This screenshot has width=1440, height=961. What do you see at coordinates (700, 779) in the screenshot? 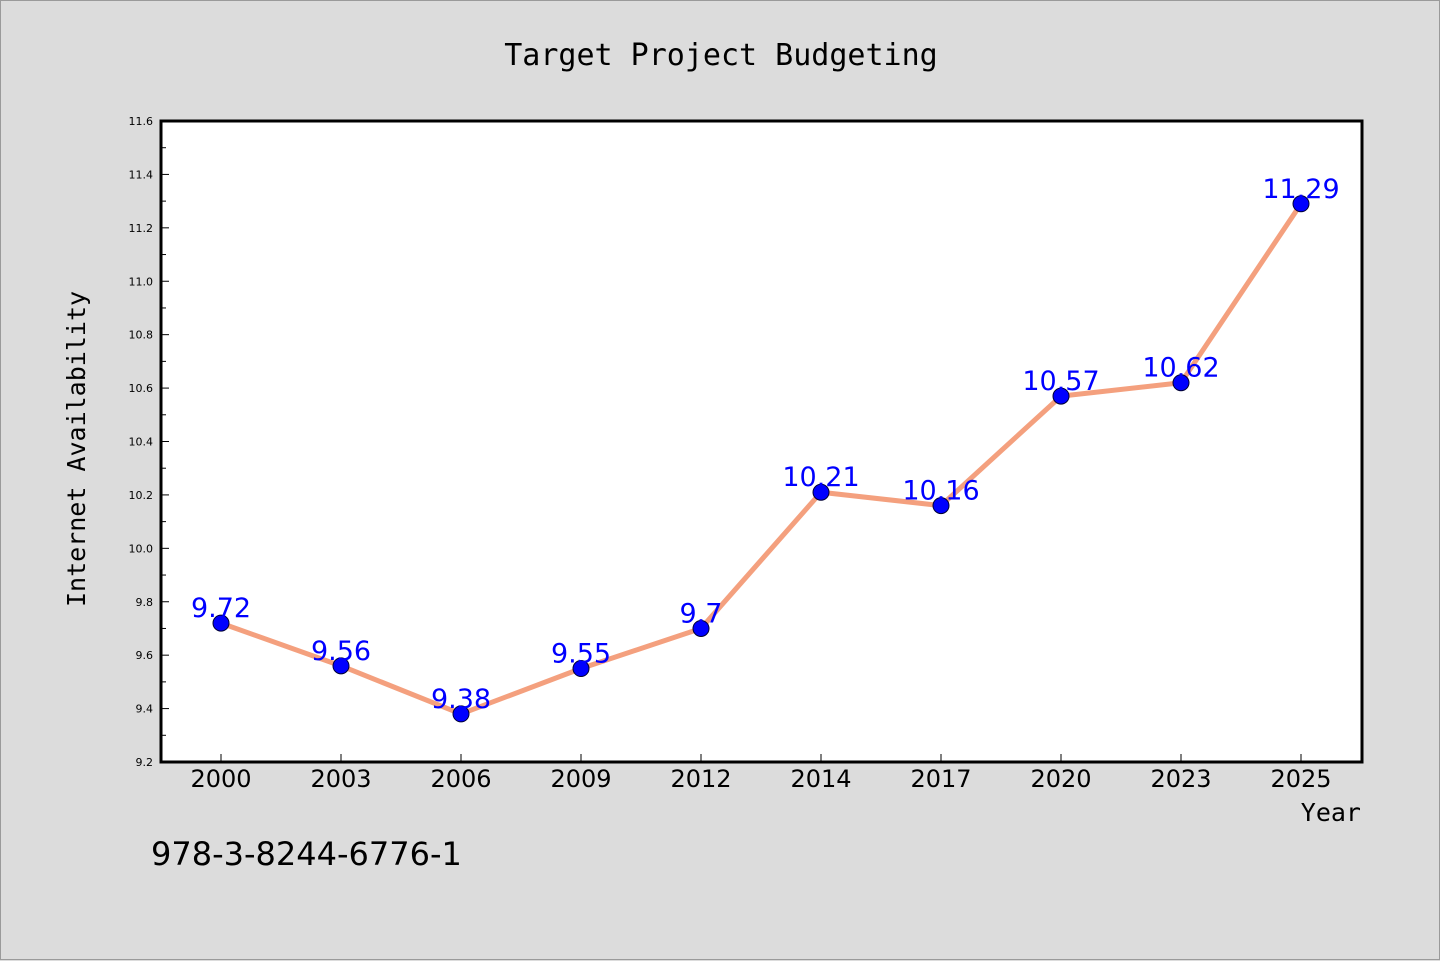
I see `x-tick-label: 2012` at bounding box center [700, 779].